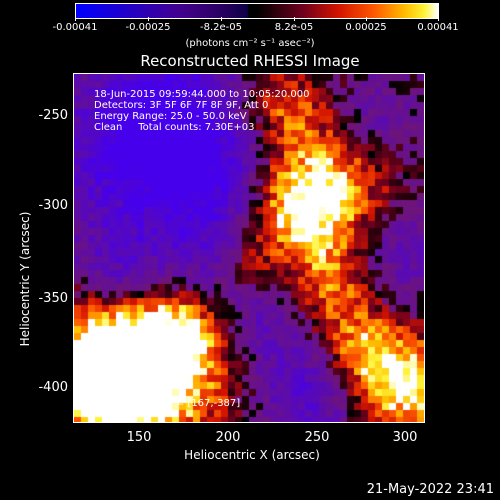  I want to click on colorbar-tick-label: 0.00025, so click(366, 27).